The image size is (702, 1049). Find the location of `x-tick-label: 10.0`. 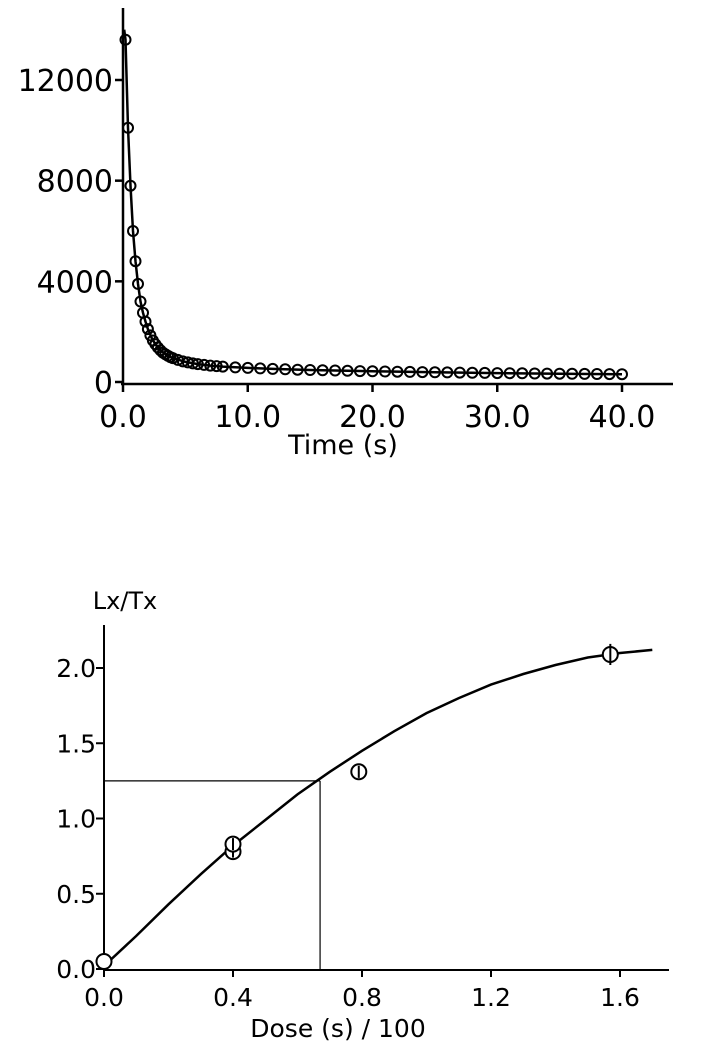

x-tick-label: 10.0 is located at coordinates (247, 417).